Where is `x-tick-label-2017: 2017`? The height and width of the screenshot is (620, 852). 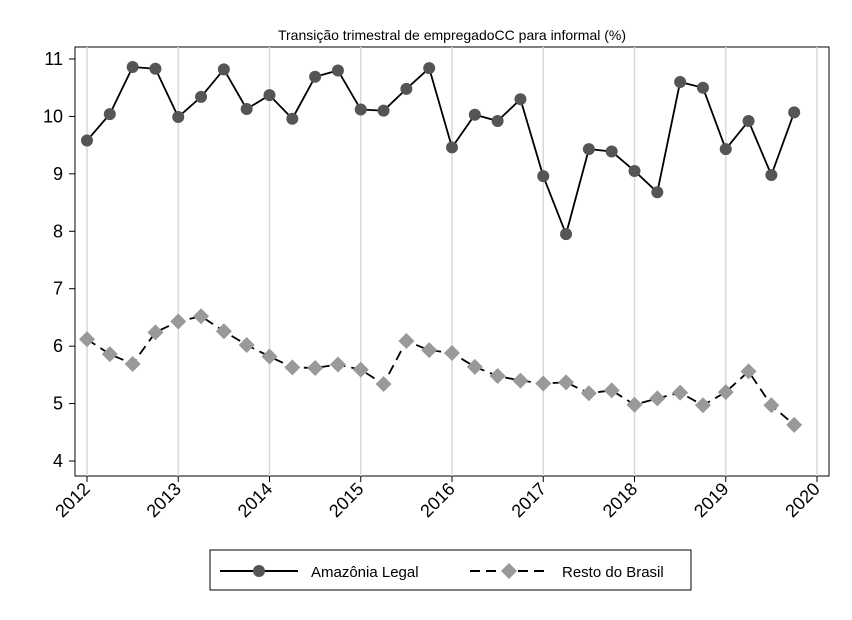
x-tick-label-2017: 2017 is located at coordinates (529, 500).